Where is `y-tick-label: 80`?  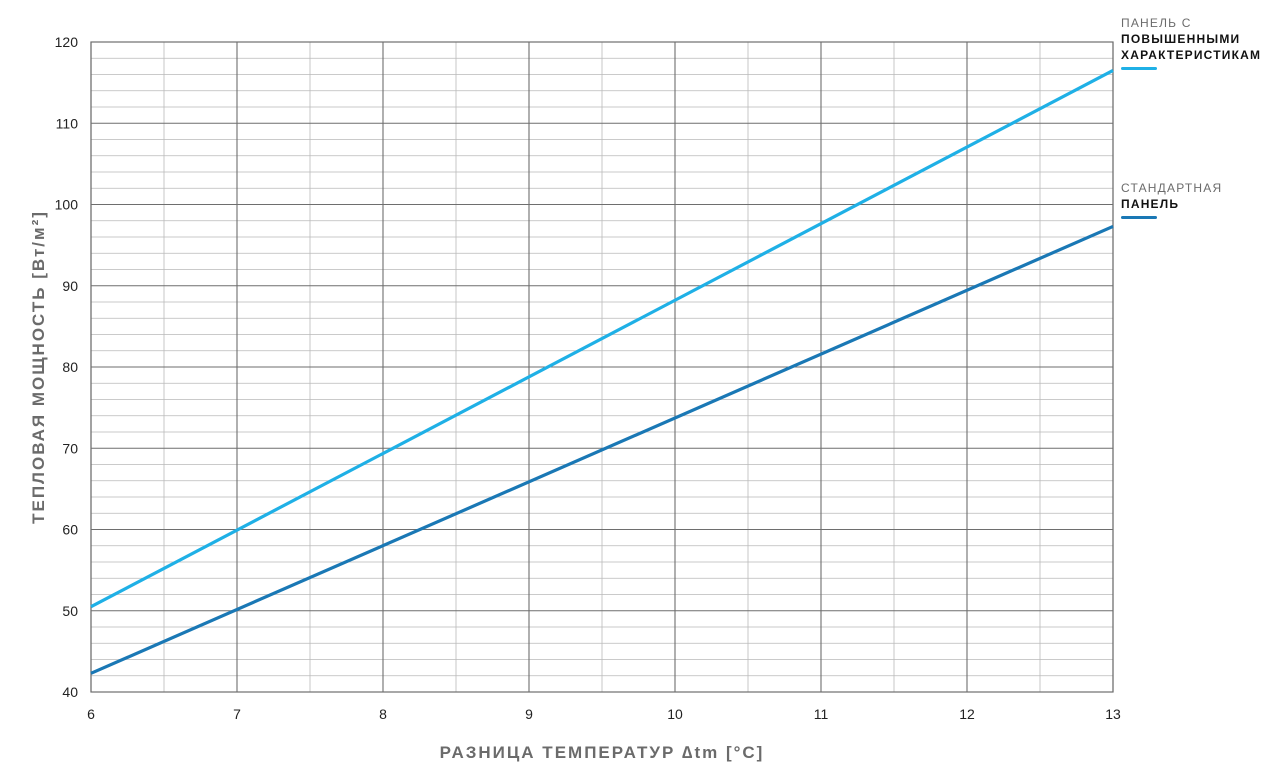
y-tick-label: 80 is located at coordinates (70, 367).